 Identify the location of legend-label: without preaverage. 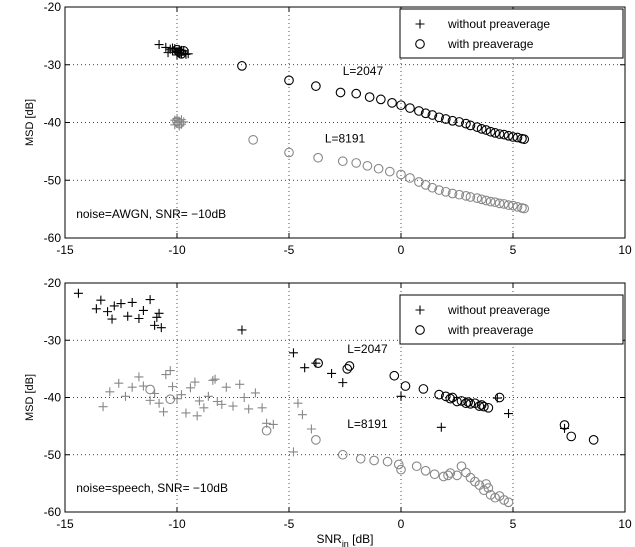
(498, 24).